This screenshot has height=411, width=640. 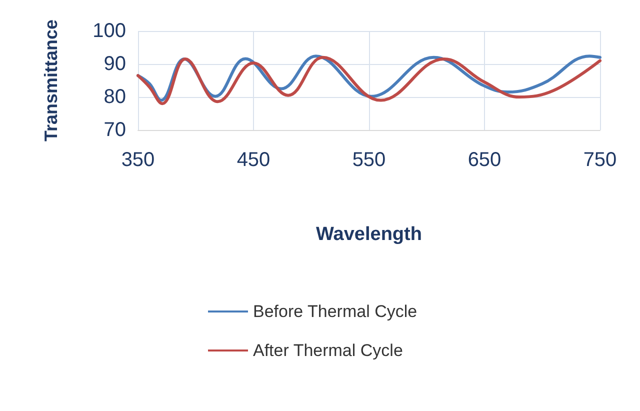 What do you see at coordinates (51, 80) in the screenshot?
I see `y-axis-title: Transmittance` at bounding box center [51, 80].